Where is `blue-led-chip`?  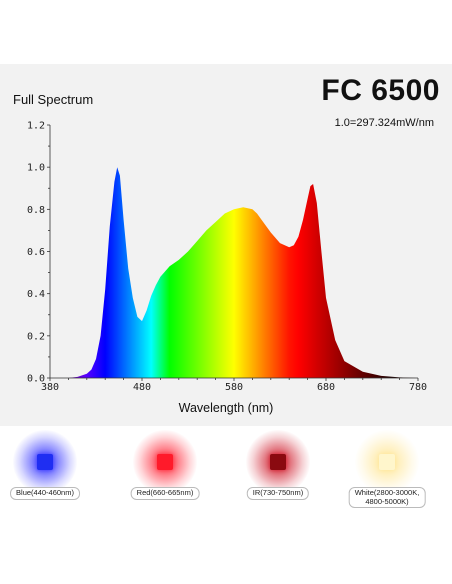
blue-led-chip is located at coordinates (45, 462).